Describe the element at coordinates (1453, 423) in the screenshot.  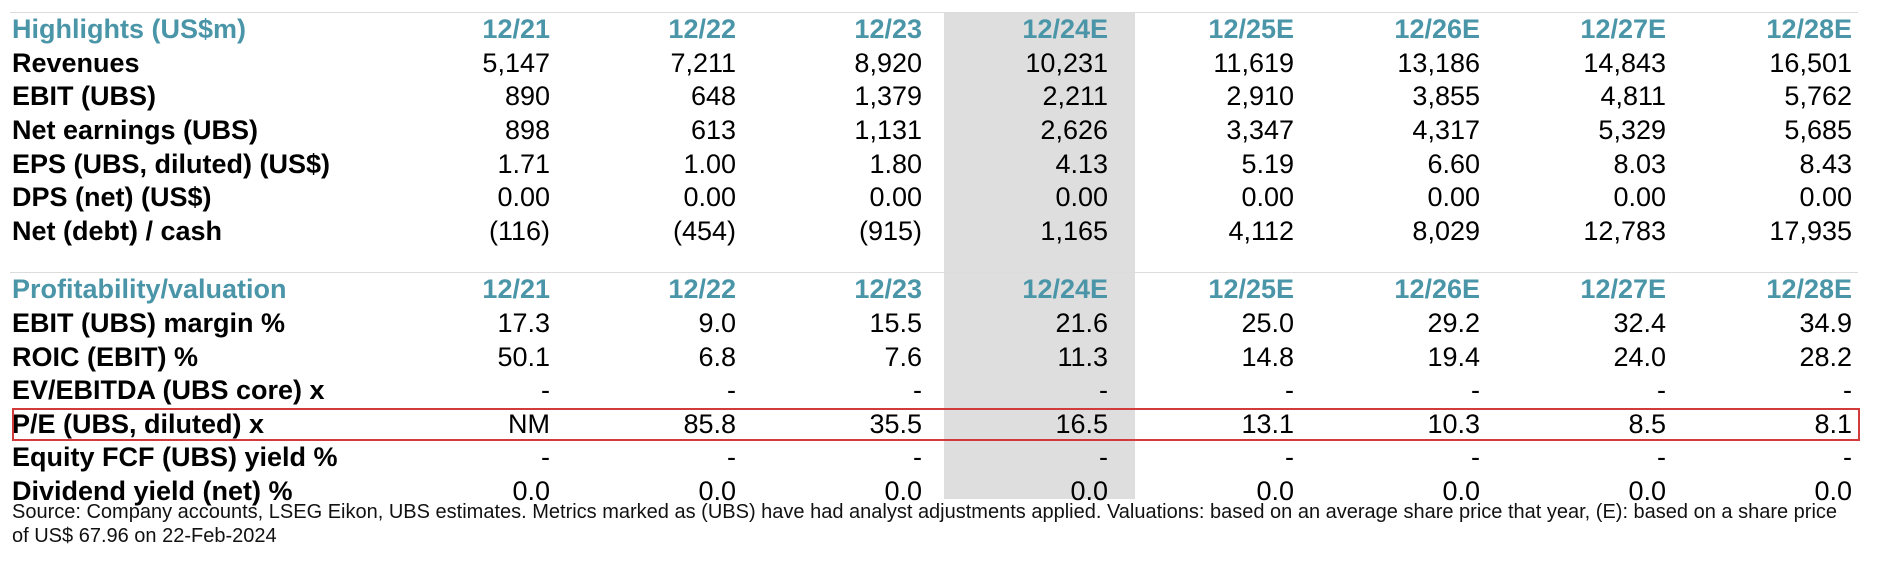
I see `table-cell: 10.3` at that location.